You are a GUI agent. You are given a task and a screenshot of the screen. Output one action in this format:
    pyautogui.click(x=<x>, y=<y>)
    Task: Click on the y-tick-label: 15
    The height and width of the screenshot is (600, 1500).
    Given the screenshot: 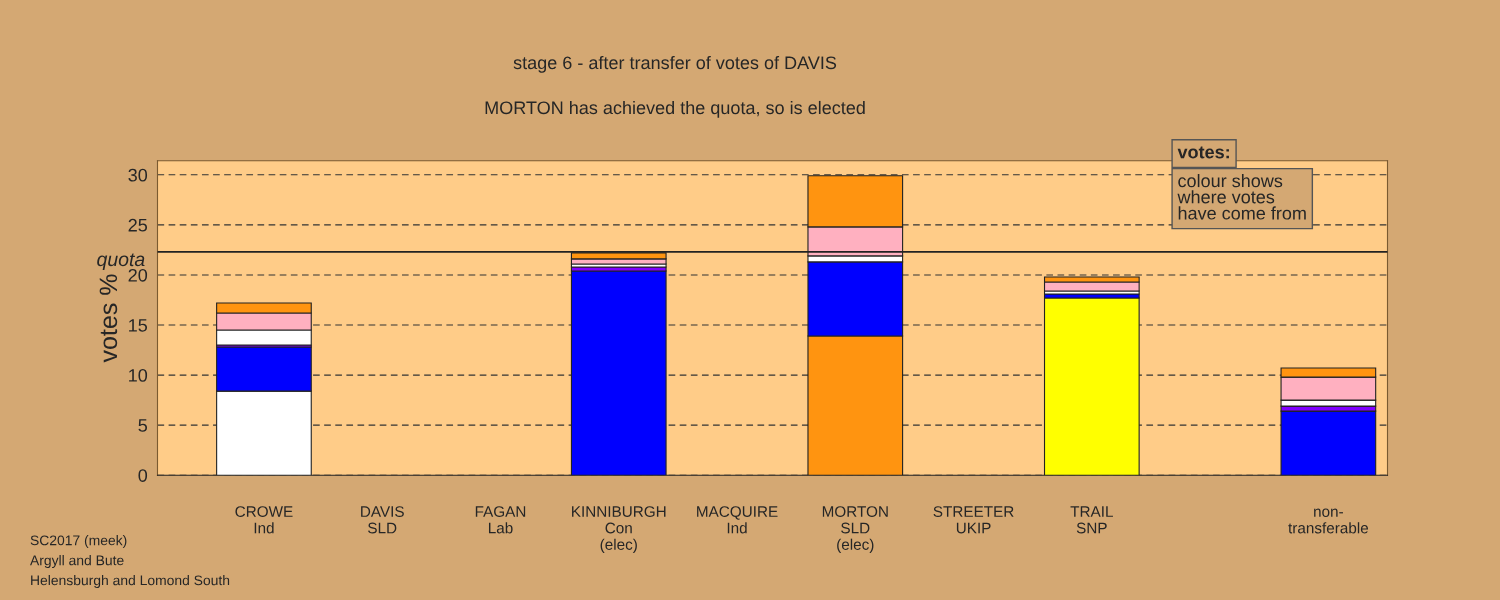 What is the action you would take?
    pyautogui.click(x=138, y=325)
    